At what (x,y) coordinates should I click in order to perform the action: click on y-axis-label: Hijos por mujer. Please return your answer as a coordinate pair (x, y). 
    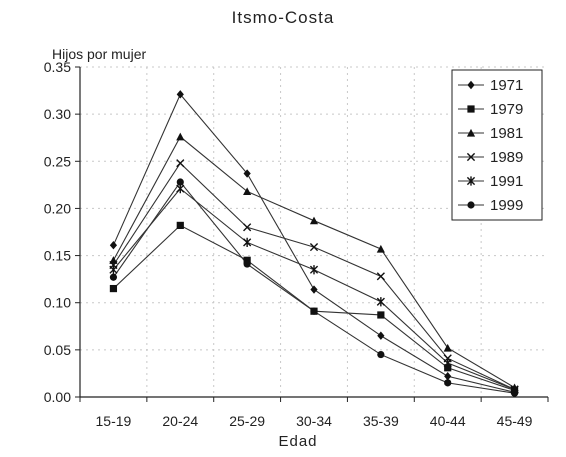
    Looking at the image, I should click on (99, 54).